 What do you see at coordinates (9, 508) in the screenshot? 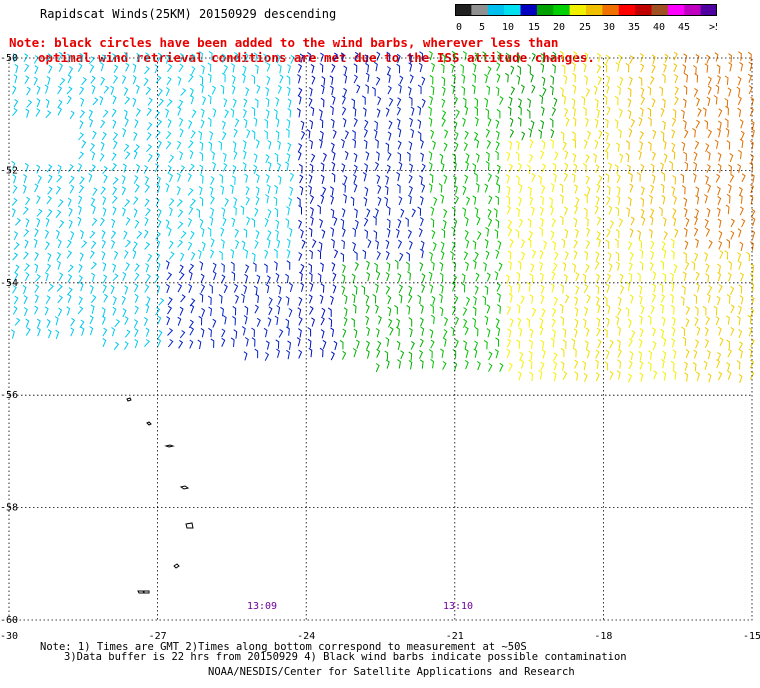
I see `y-tick-label: -58` at bounding box center [9, 508].